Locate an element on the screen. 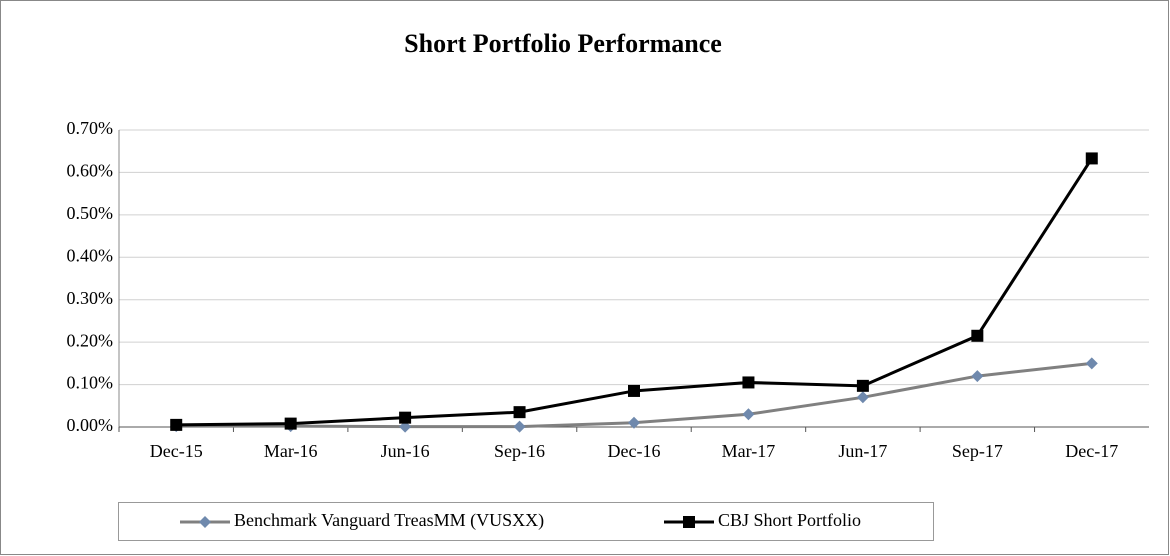 This screenshot has height=556, width=1170. chart-title: Short Portfolio Performance is located at coordinates (563, 43).